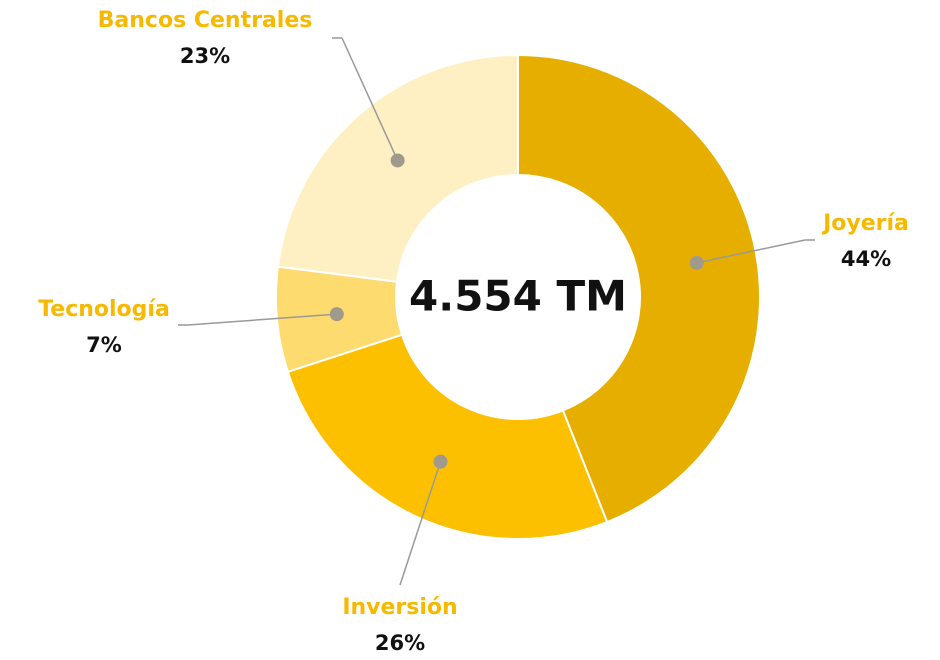 This screenshot has height=660, width=940. I want to click on value-label: 7%, so click(104, 345).